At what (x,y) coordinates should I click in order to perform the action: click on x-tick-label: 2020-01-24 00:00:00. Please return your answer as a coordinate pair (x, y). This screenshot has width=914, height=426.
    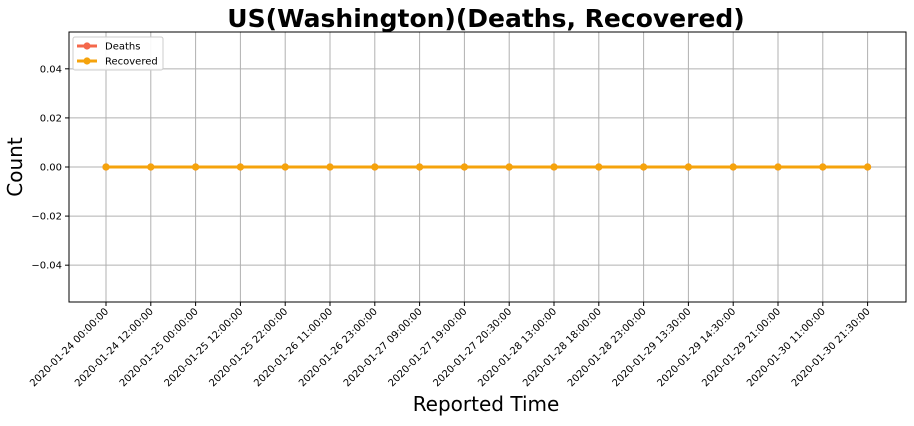
    Looking at the image, I should click on (69, 347).